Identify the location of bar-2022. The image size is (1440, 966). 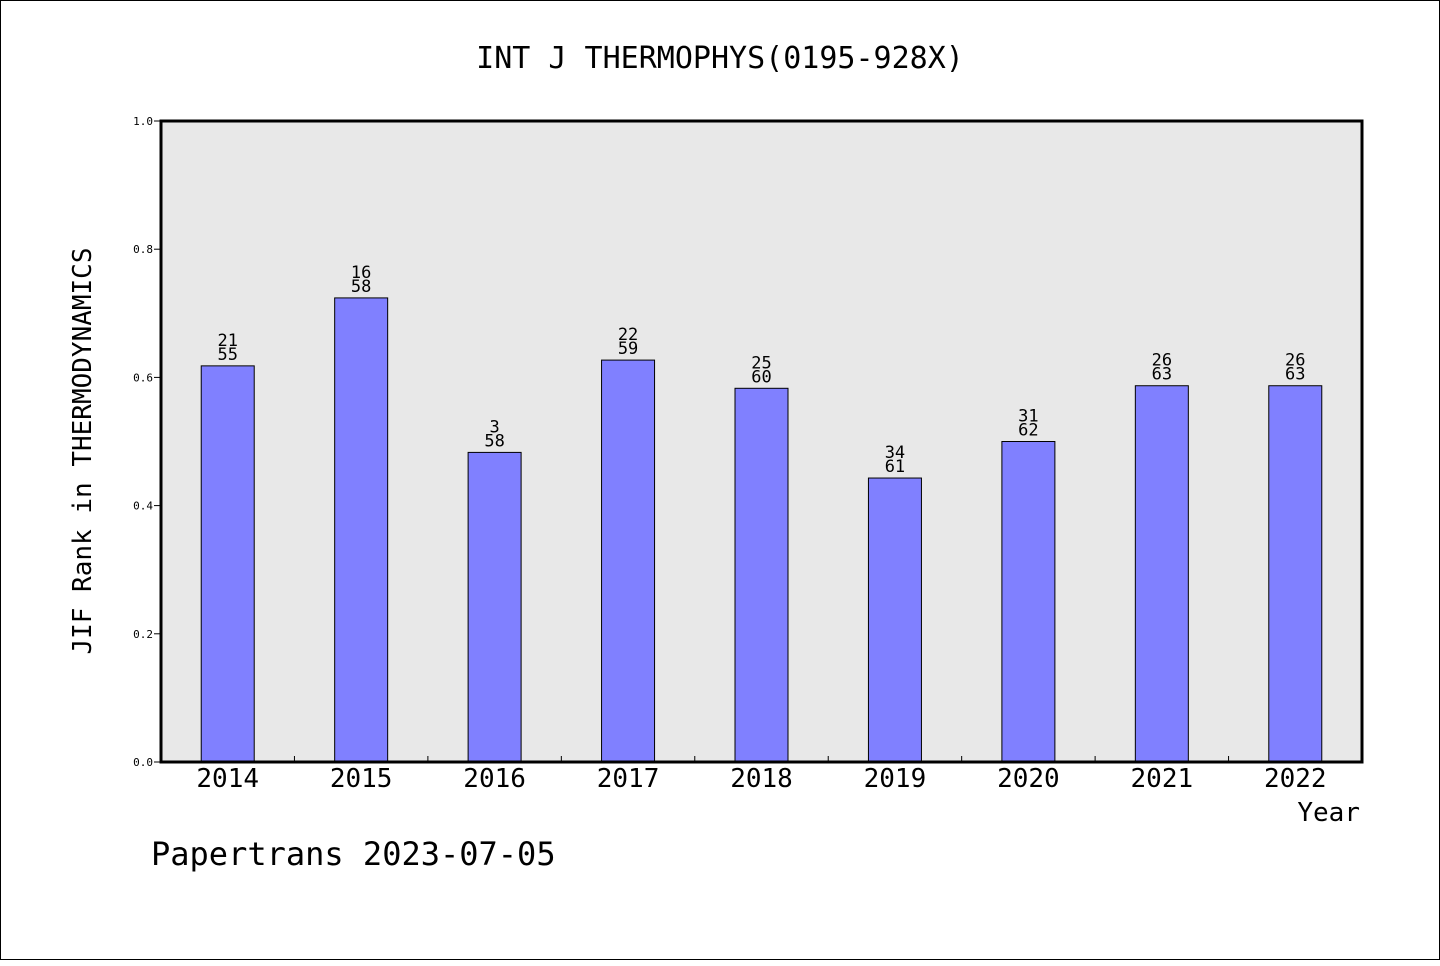
(1295, 574).